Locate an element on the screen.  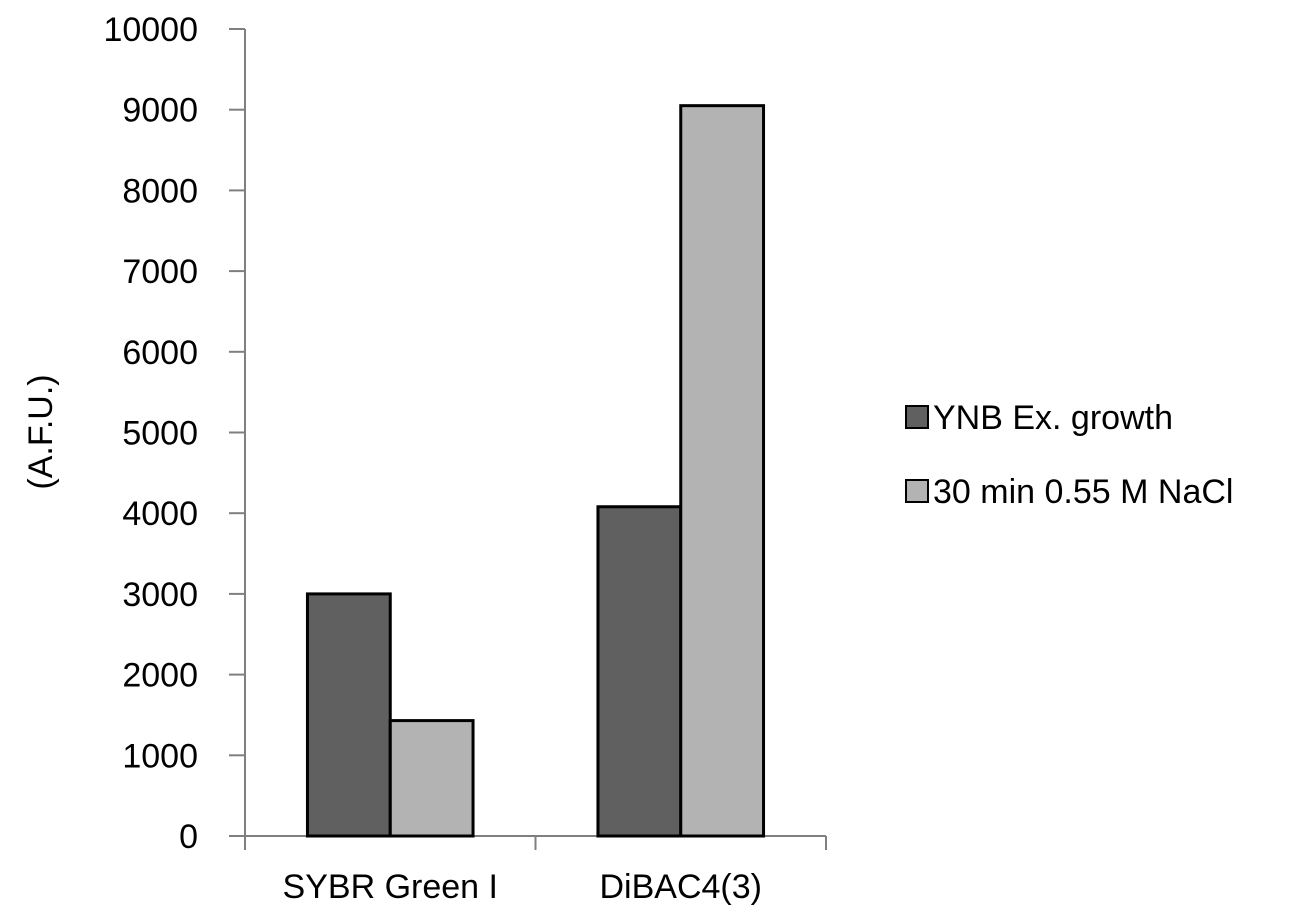
x-category-label: DiBAC4(3) is located at coordinates (681, 887).